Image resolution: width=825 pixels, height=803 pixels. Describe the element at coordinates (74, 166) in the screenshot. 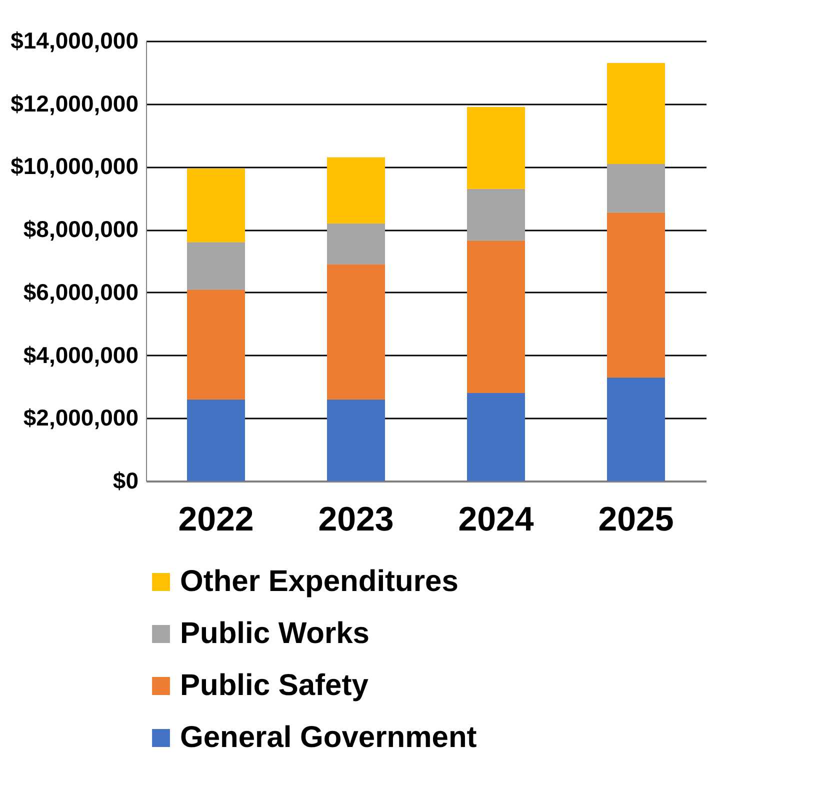

I see `y-tick-label: $10,000,000` at that location.